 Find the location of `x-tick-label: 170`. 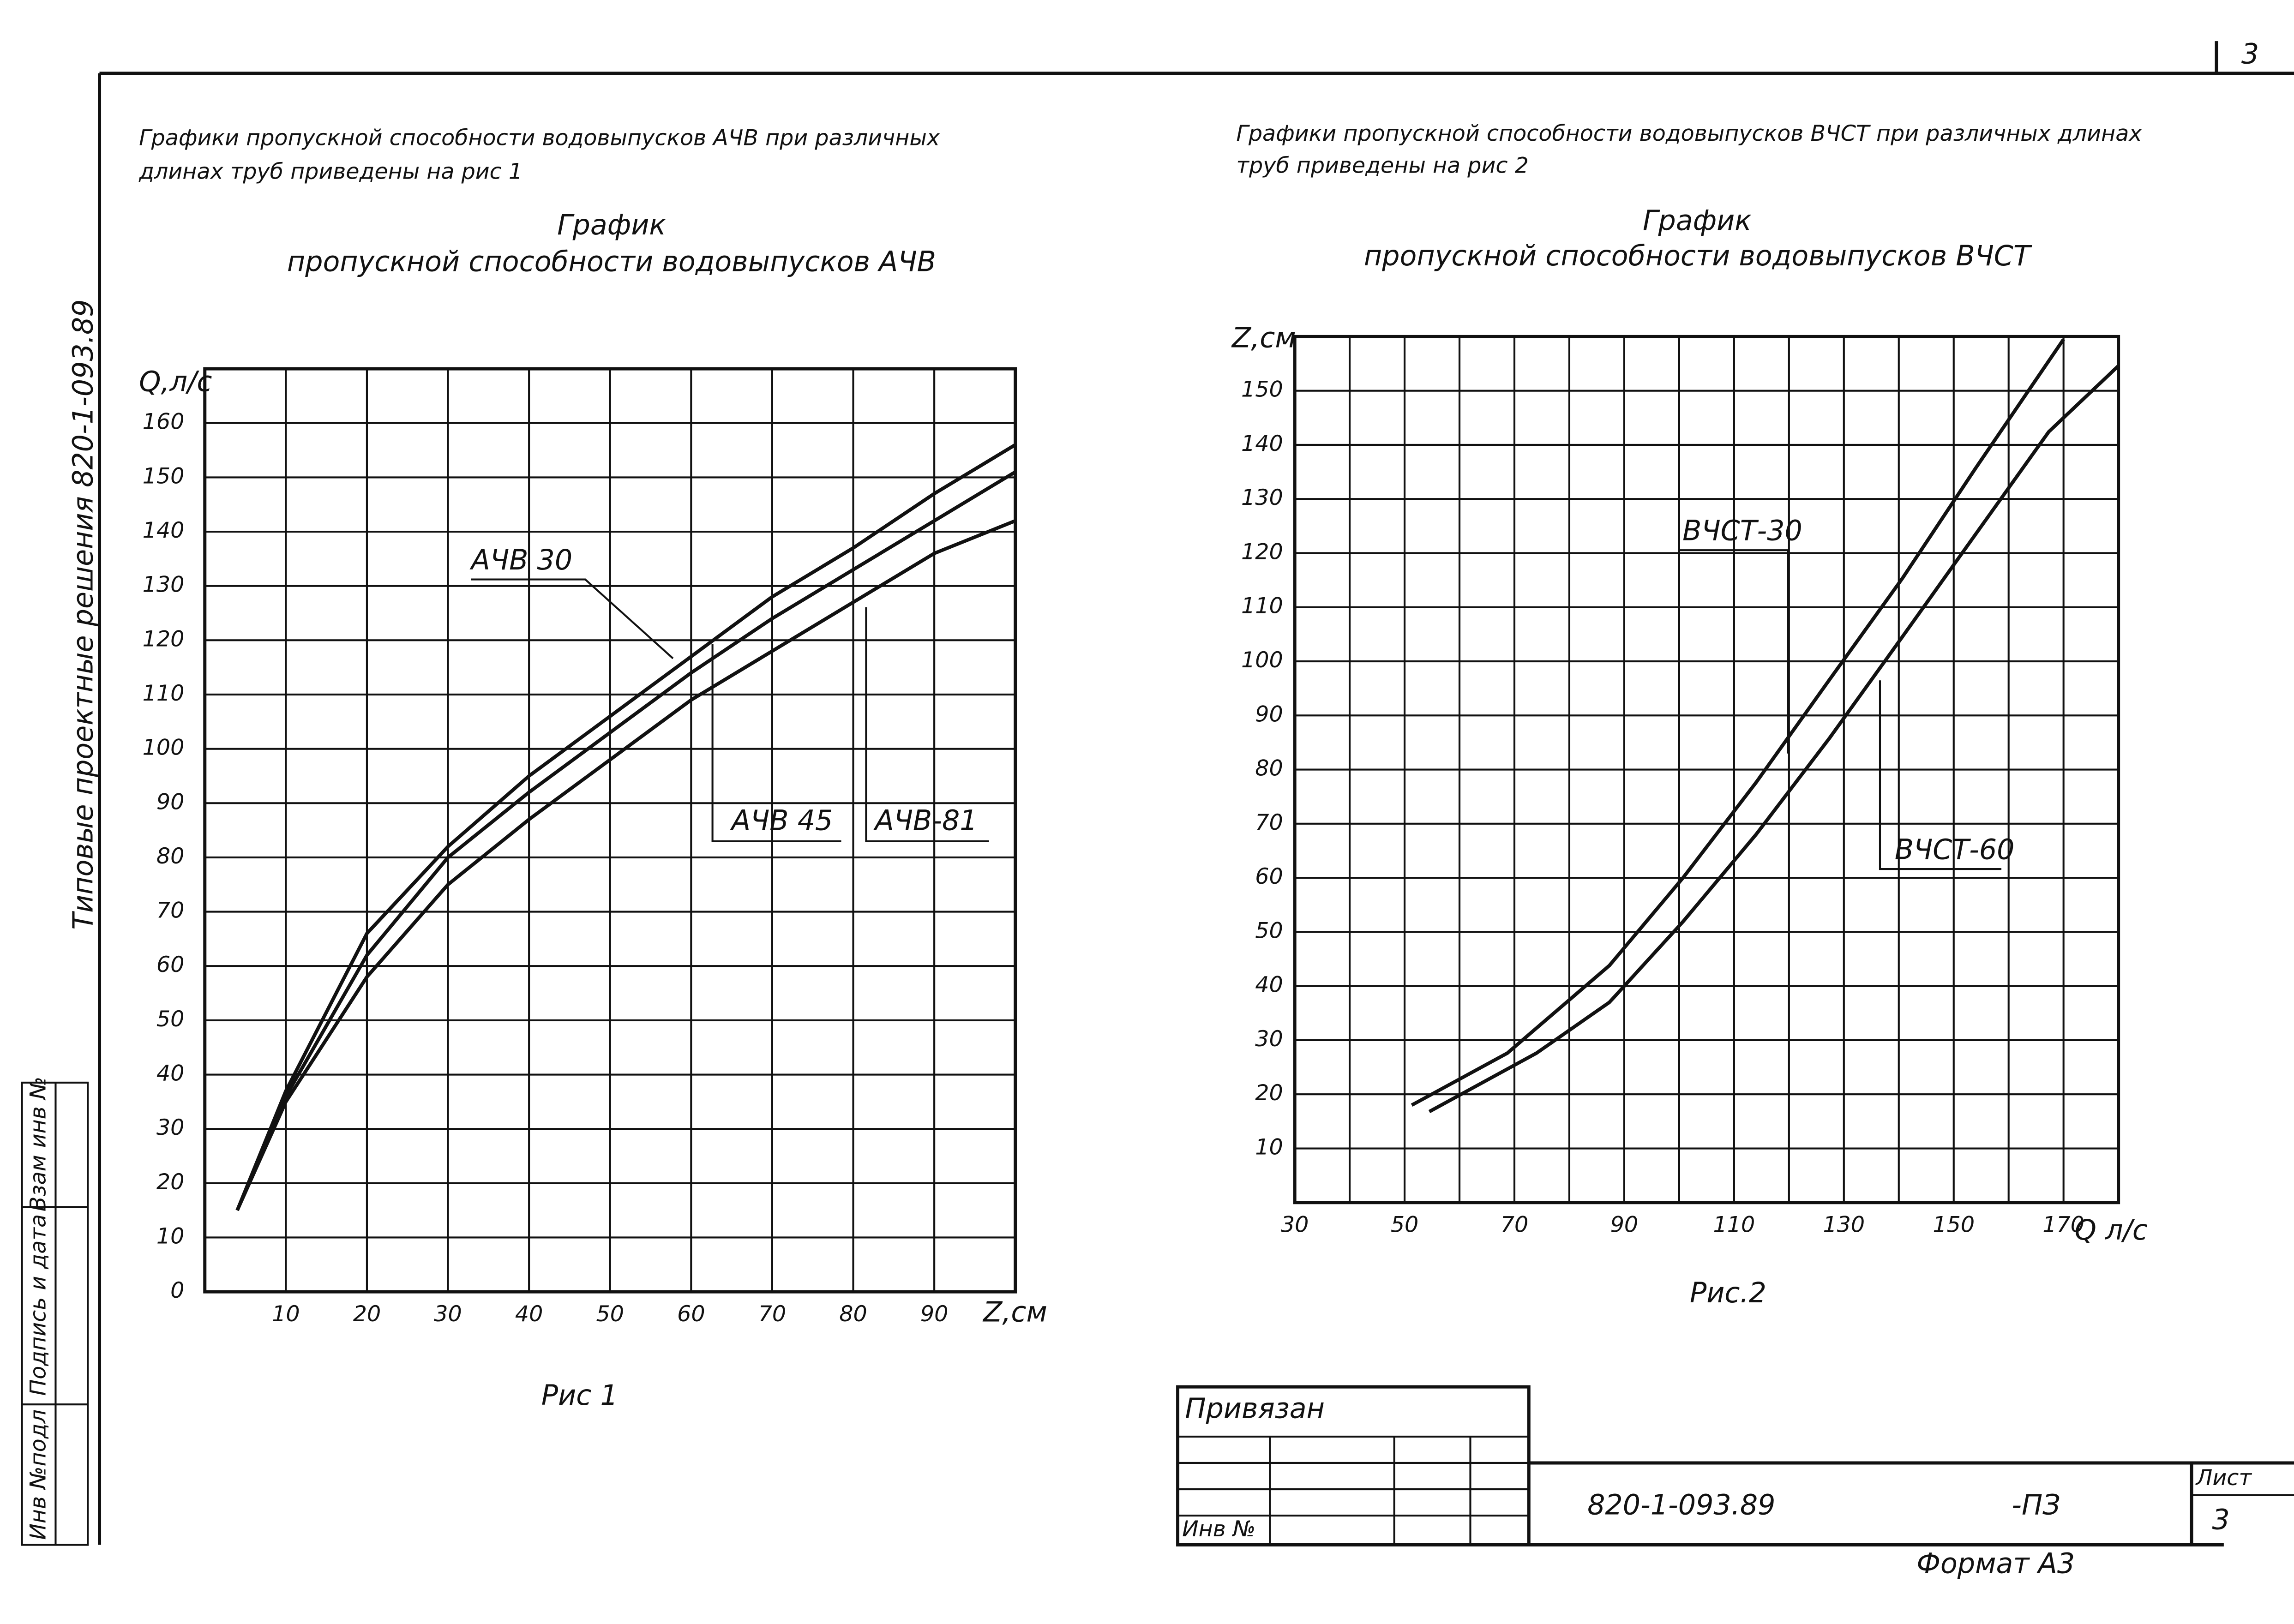

x-tick-label: 170 is located at coordinates (2063, 1225).